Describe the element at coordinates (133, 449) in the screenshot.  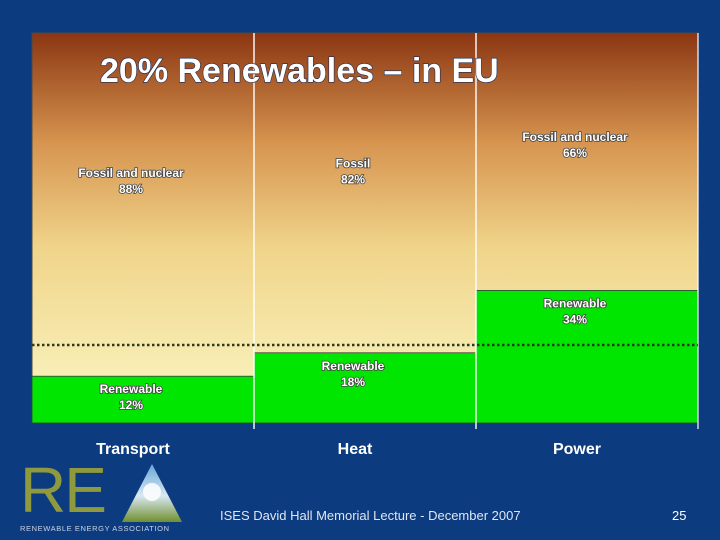
I see `category-label-transport: Transport` at that location.